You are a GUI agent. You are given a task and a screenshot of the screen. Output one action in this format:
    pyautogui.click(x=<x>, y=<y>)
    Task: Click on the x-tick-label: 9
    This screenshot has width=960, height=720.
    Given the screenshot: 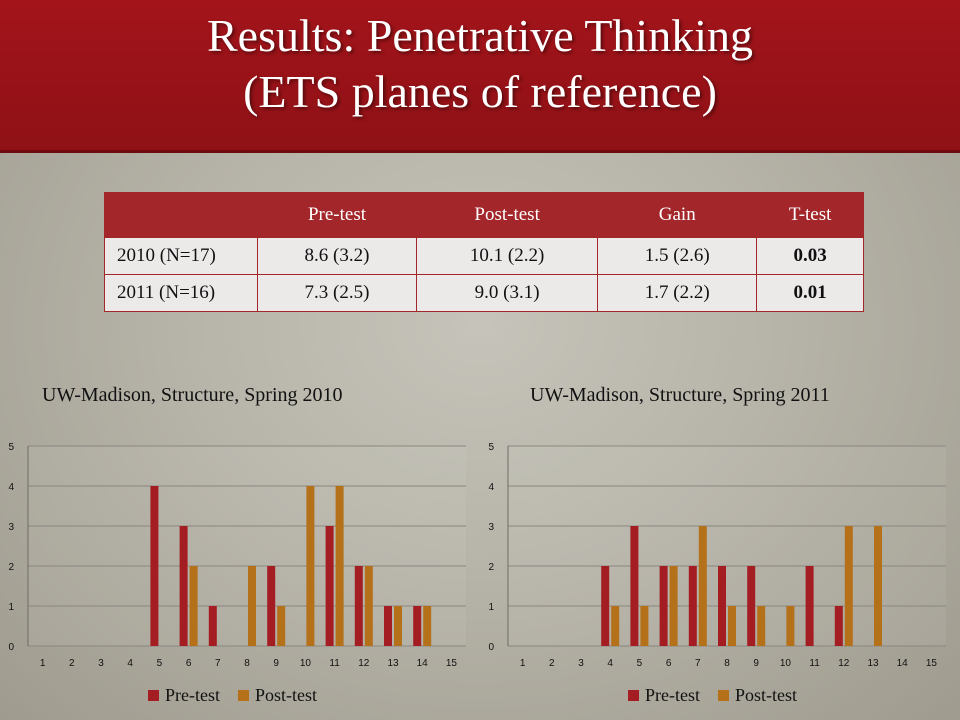 What is the action you would take?
    pyautogui.click(x=756, y=663)
    